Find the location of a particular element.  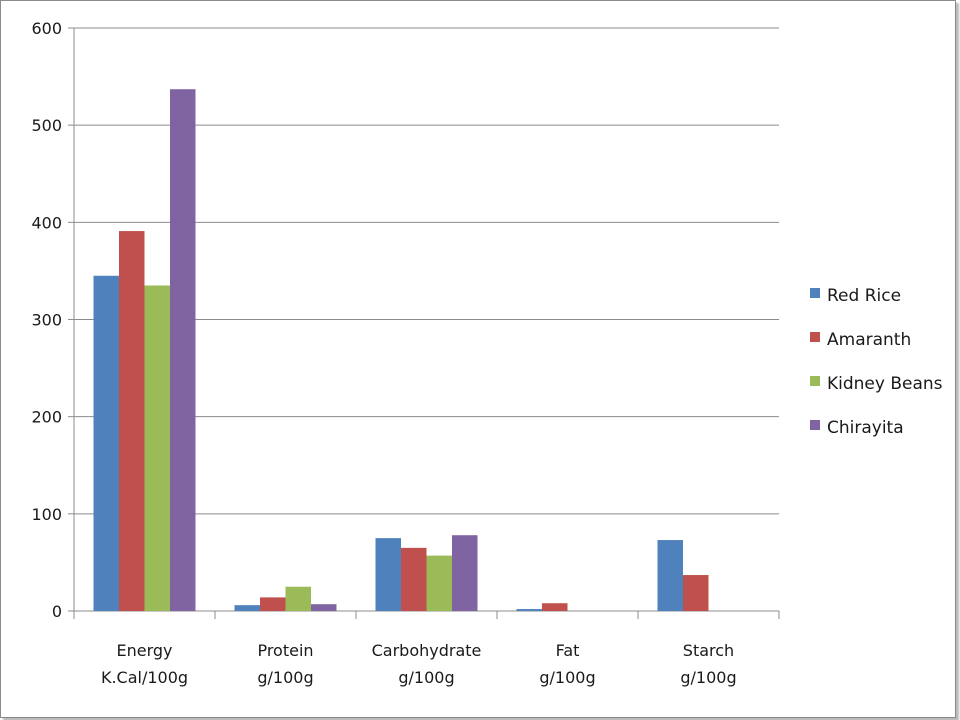

legend-label: Red Rice is located at coordinates (864, 296).